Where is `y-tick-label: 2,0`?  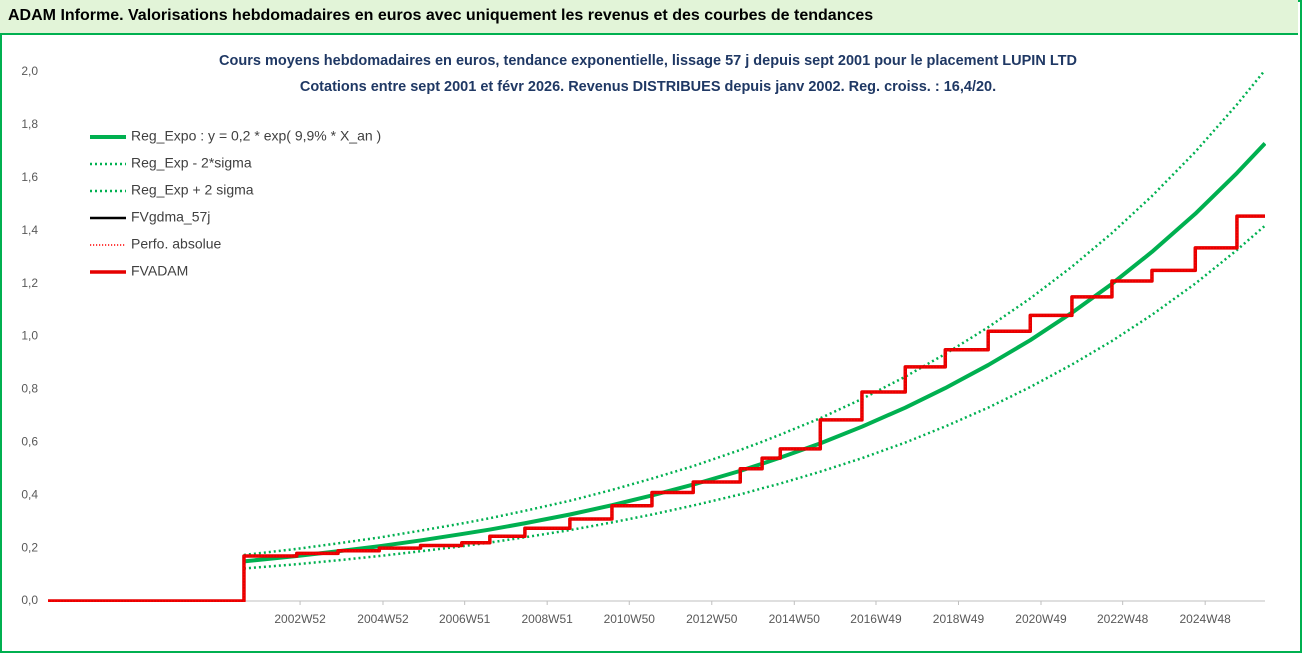
y-tick-label: 2,0 is located at coordinates (29, 71).